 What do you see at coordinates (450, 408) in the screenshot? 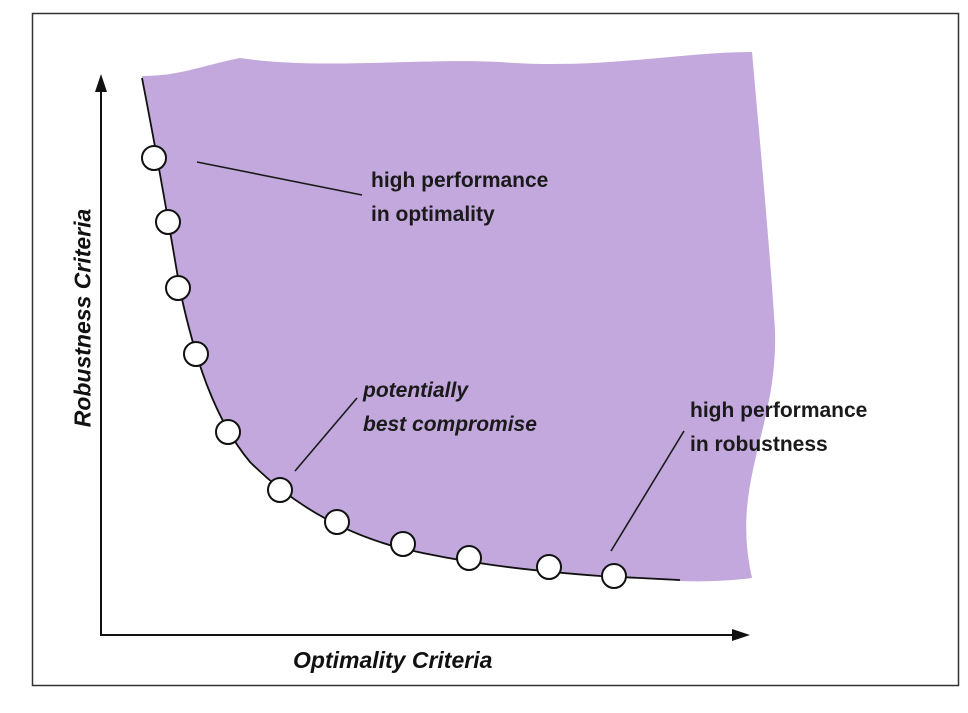
I see `annotation-best-compromise: potentially best compromise` at bounding box center [450, 408].